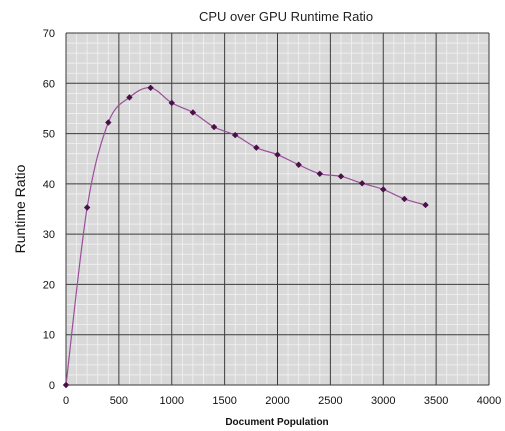 The height and width of the screenshot is (431, 505). I want to click on x-tick-label: 4000, so click(489, 401).